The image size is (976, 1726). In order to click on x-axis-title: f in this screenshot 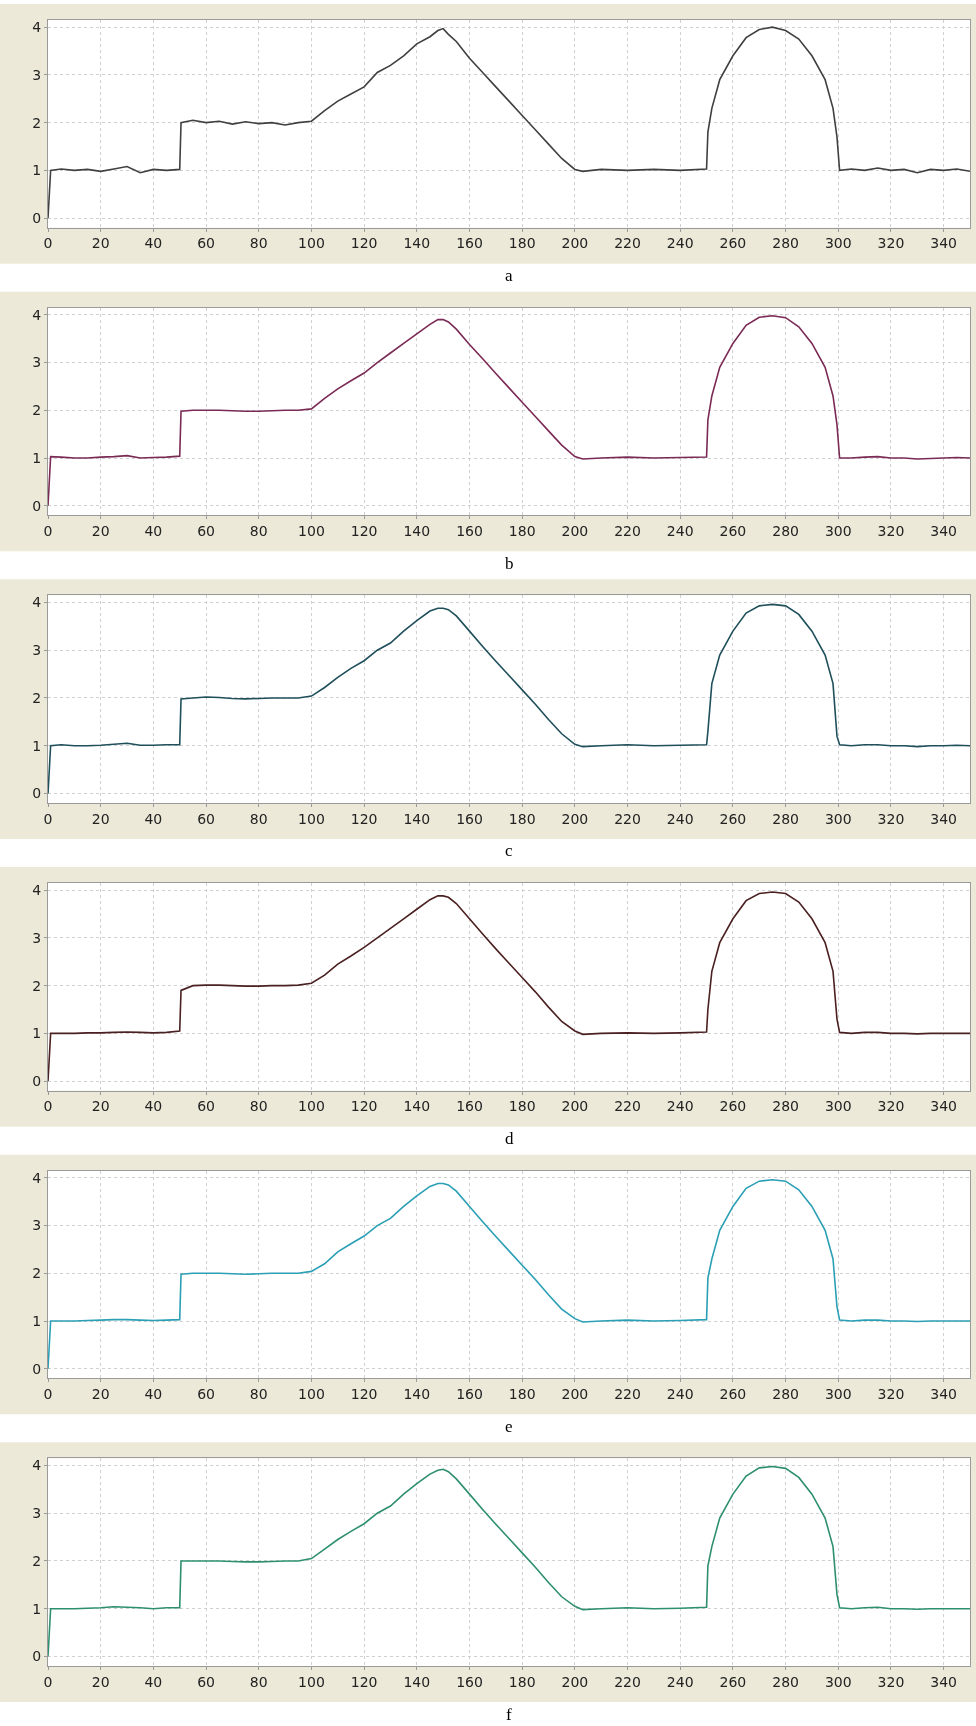, I will do `click(509, 1714)`.